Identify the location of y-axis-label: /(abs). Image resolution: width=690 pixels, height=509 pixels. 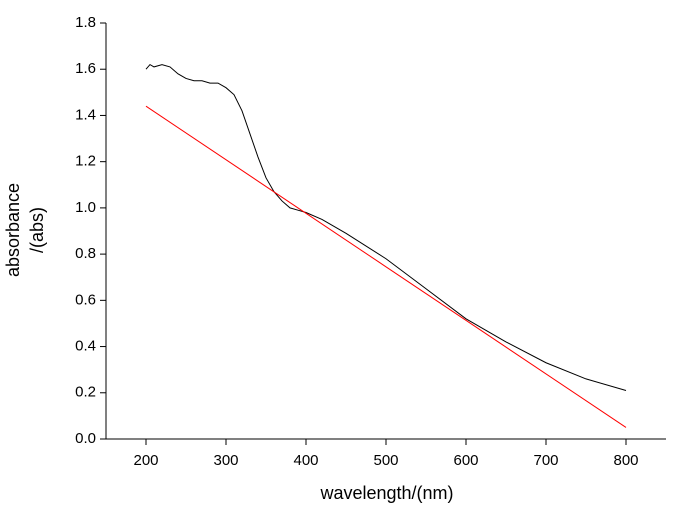
(37, 230).